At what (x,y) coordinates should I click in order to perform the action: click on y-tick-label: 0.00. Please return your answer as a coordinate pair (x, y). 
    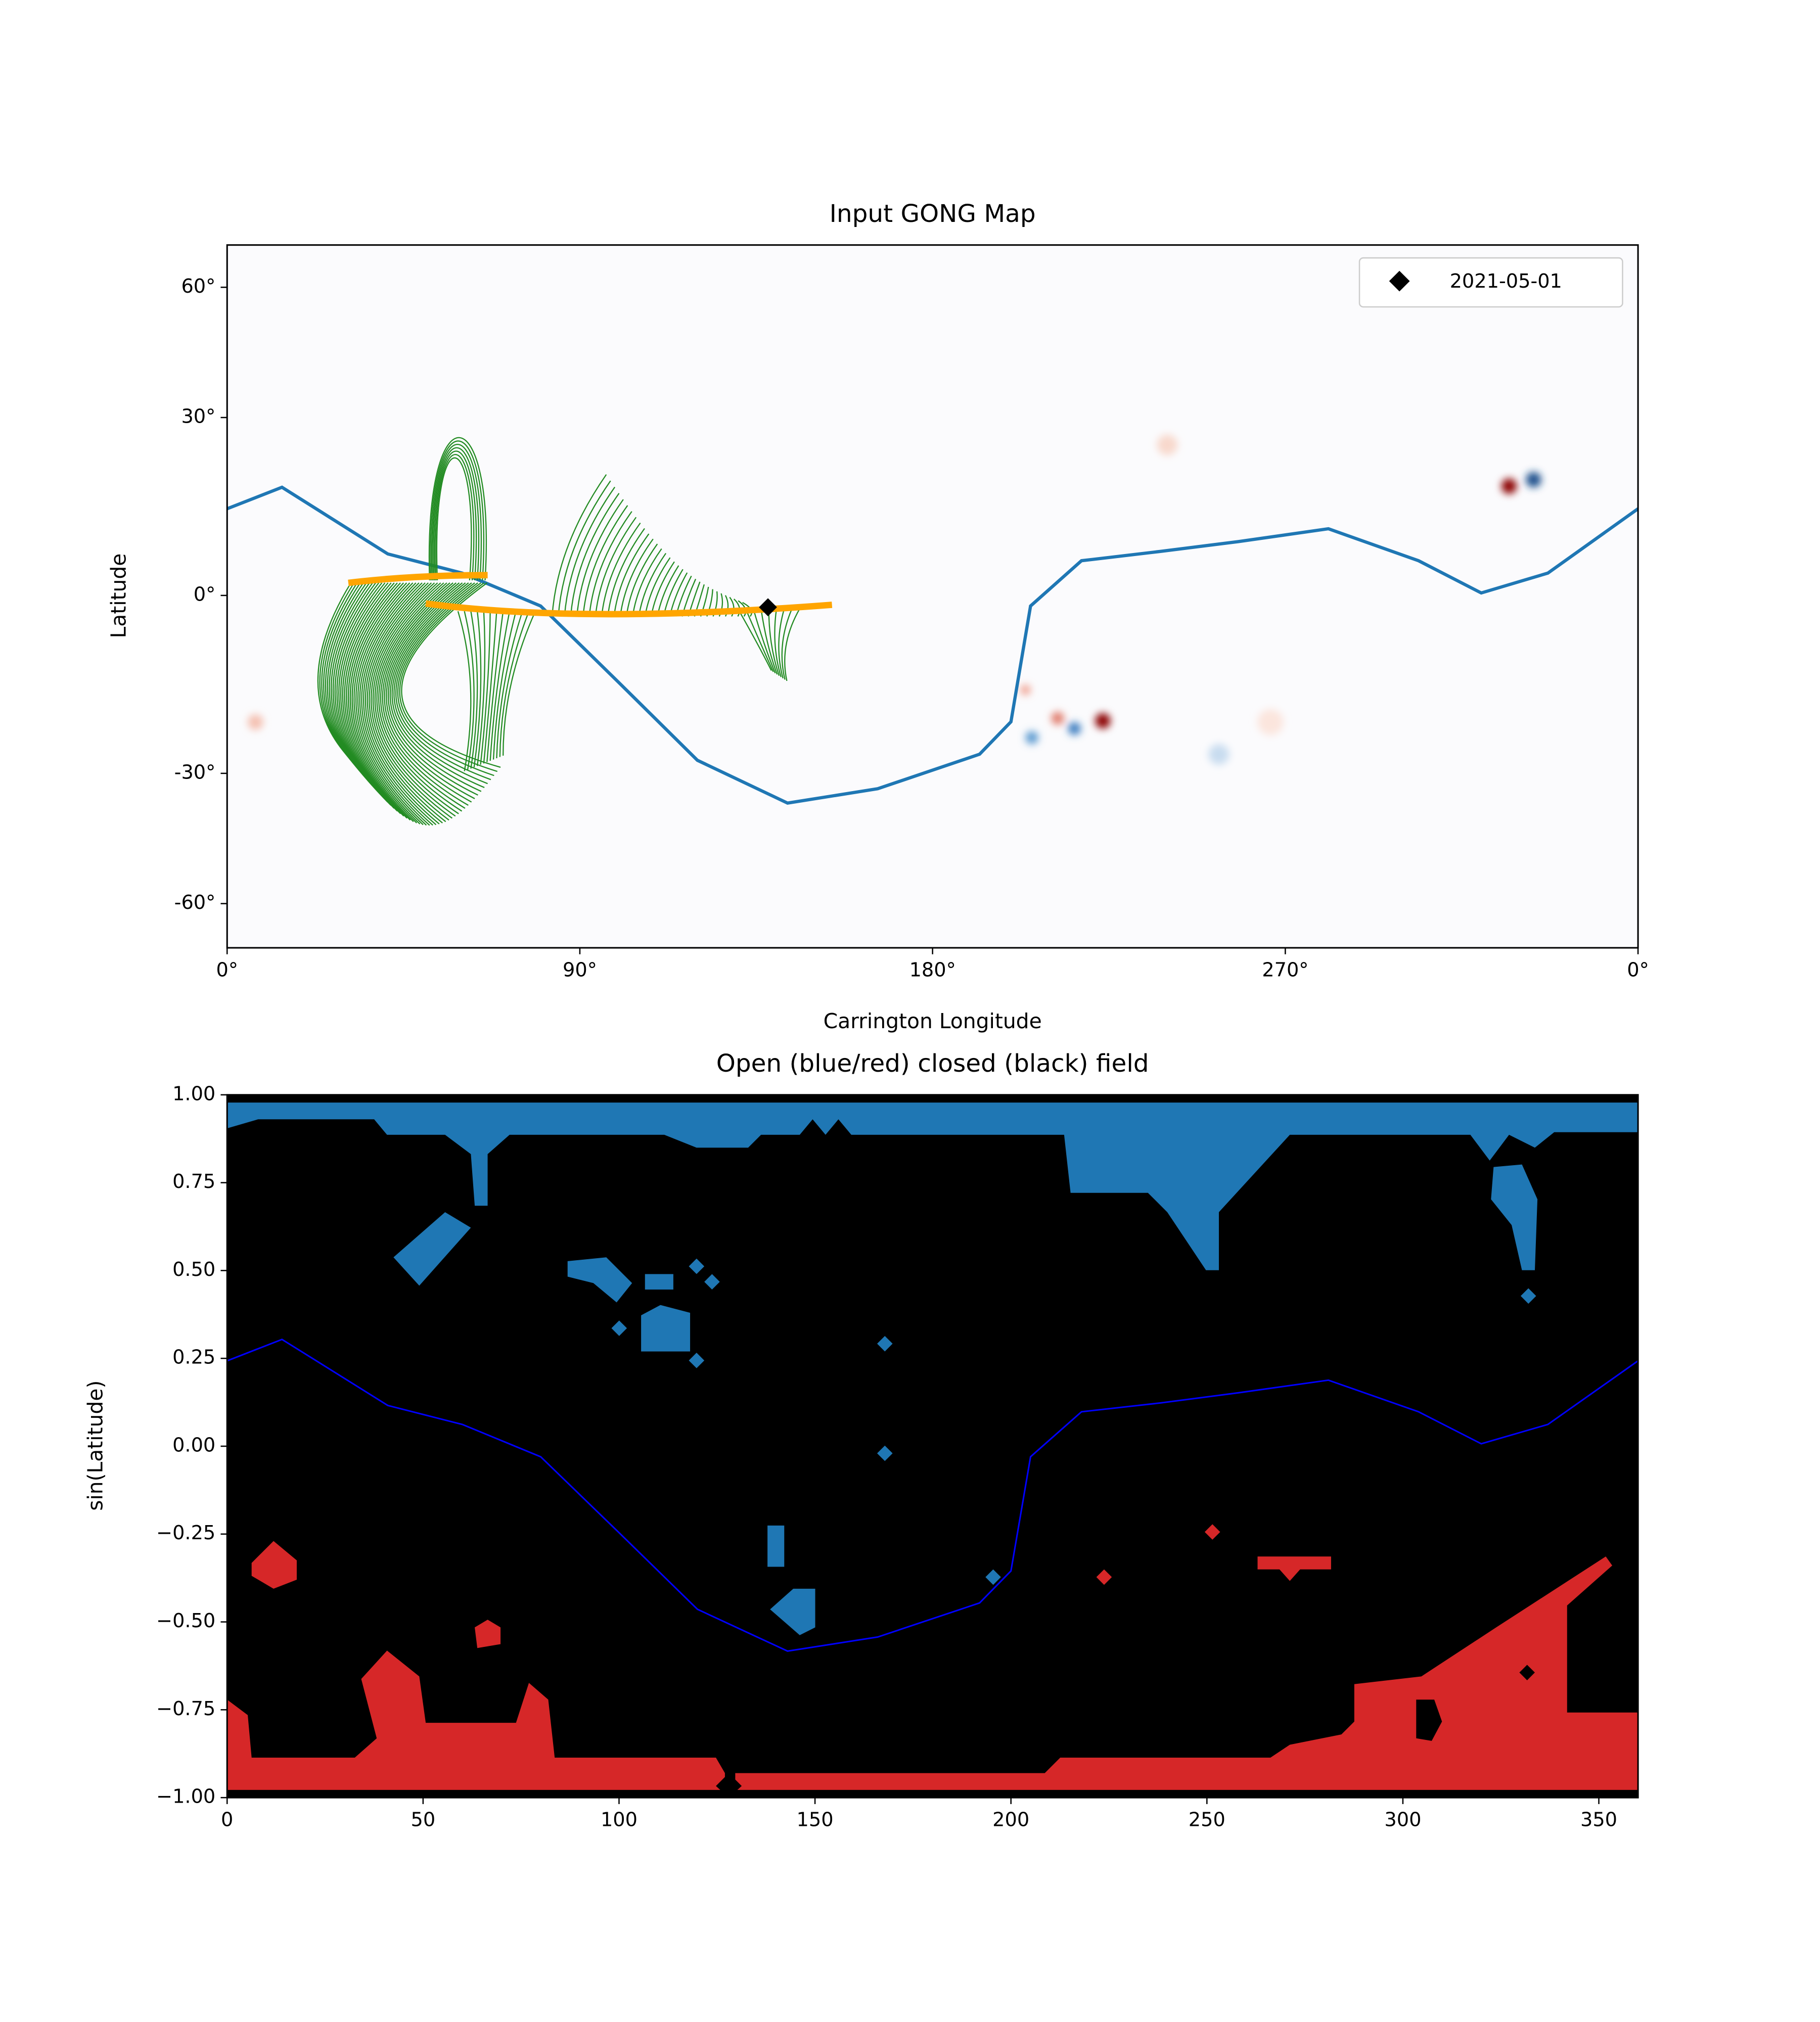
    Looking at the image, I should click on (193, 1445).